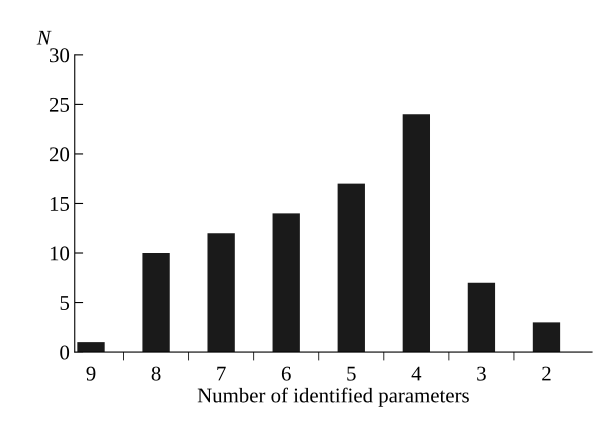 This screenshot has width=598, height=432. I want to click on x-axis-title: Number of identified parameters, so click(333, 397).